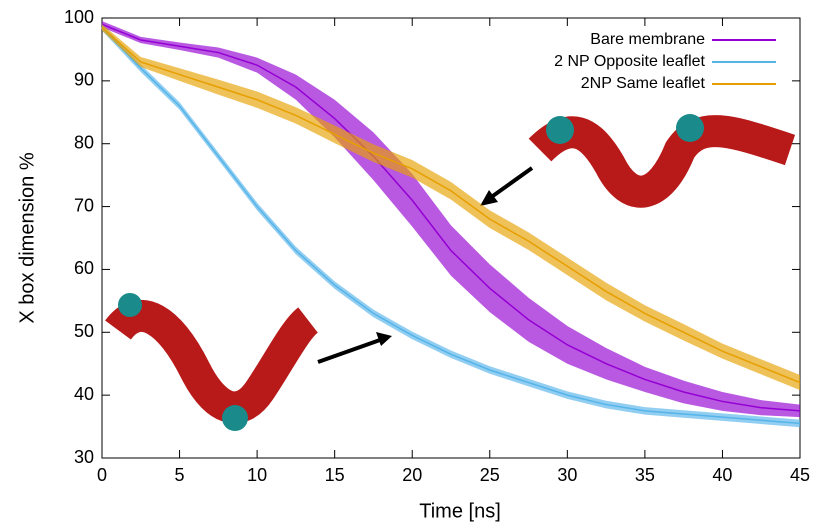 This screenshot has height=528, width=824. I want to click on y-tick-label: 80, so click(84, 142).